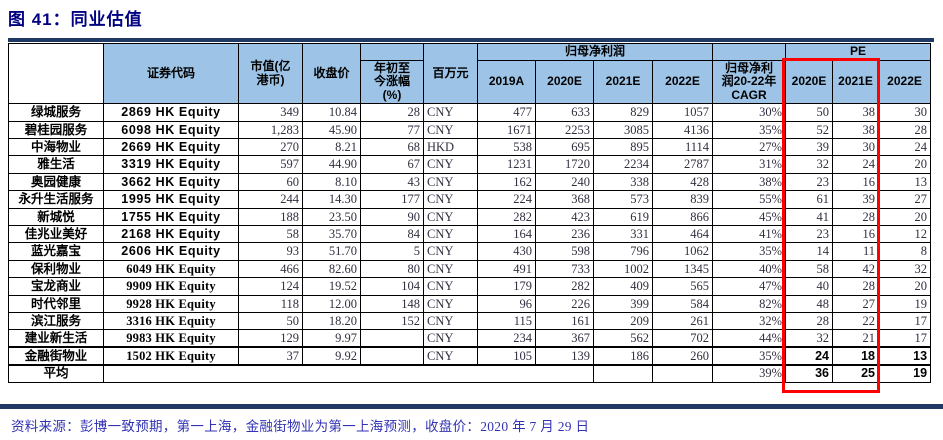 This screenshot has height=440, width=943. I want to click on profit-2019a: 224, so click(506, 199).